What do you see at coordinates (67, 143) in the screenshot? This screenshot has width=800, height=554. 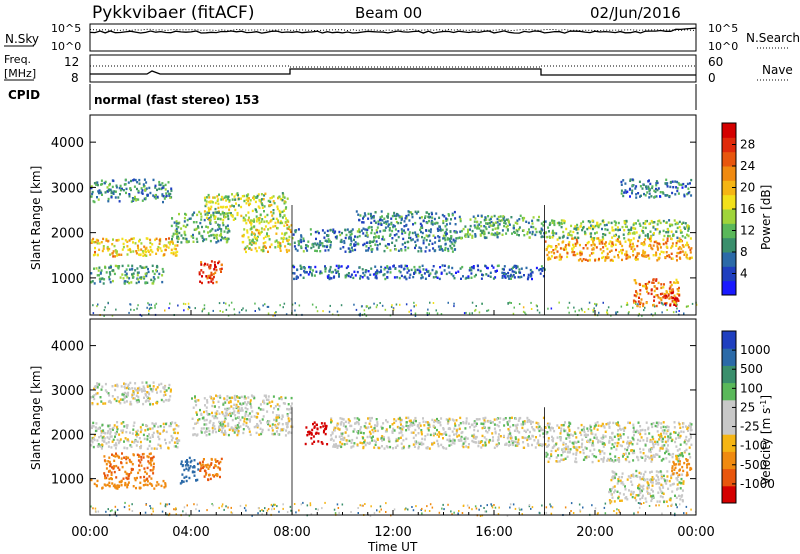 I see `y-tick-label: 4000` at bounding box center [67, 143].